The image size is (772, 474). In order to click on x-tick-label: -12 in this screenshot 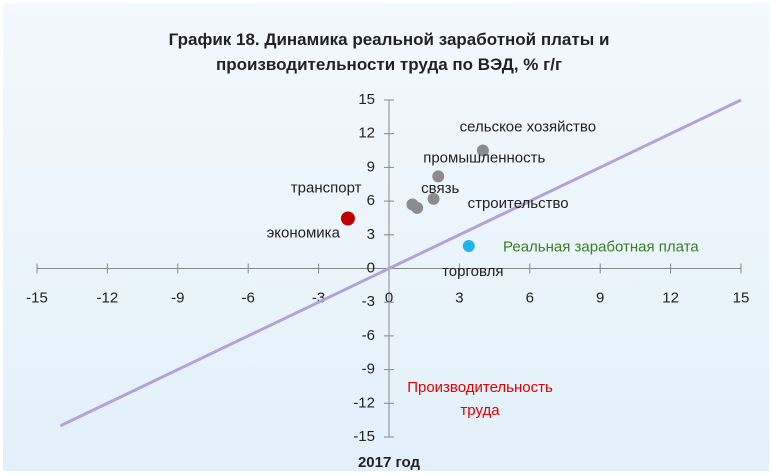, I will do `click(108, 297)`.